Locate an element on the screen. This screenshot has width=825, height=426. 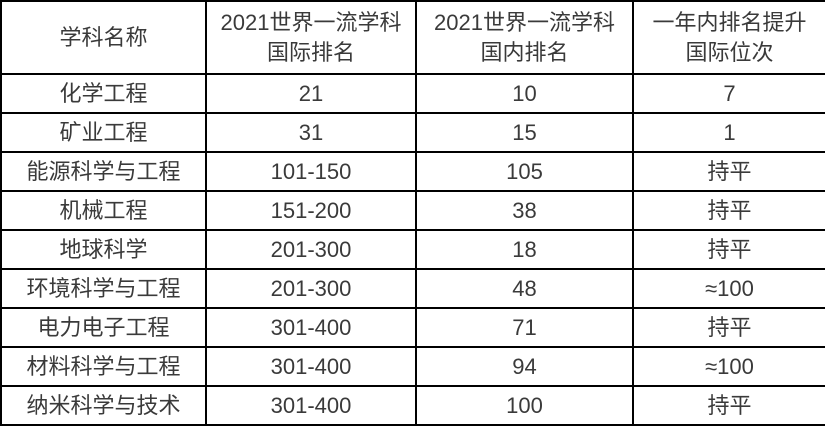
cell-subject-name: 化学工程 is located at coordinates (103, 93).